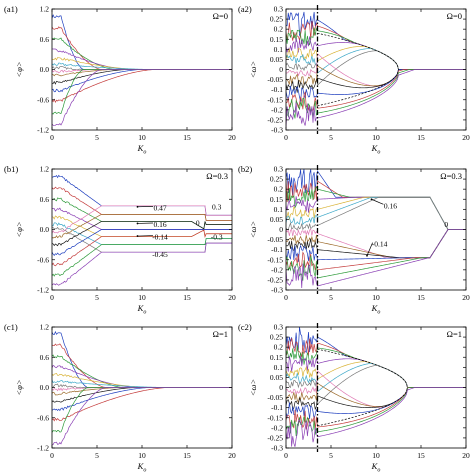 Image resolution: width=474 pixels, height=474 pixels. Describe the element at coordinates (279, 9) in the screenshot. I see `y-tick-label: 0.3` at that location.